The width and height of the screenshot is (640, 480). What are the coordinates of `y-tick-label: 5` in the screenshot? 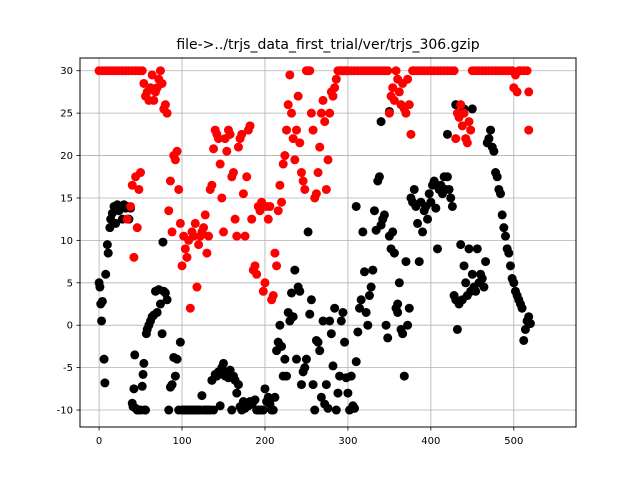 It's located at (70, 283).